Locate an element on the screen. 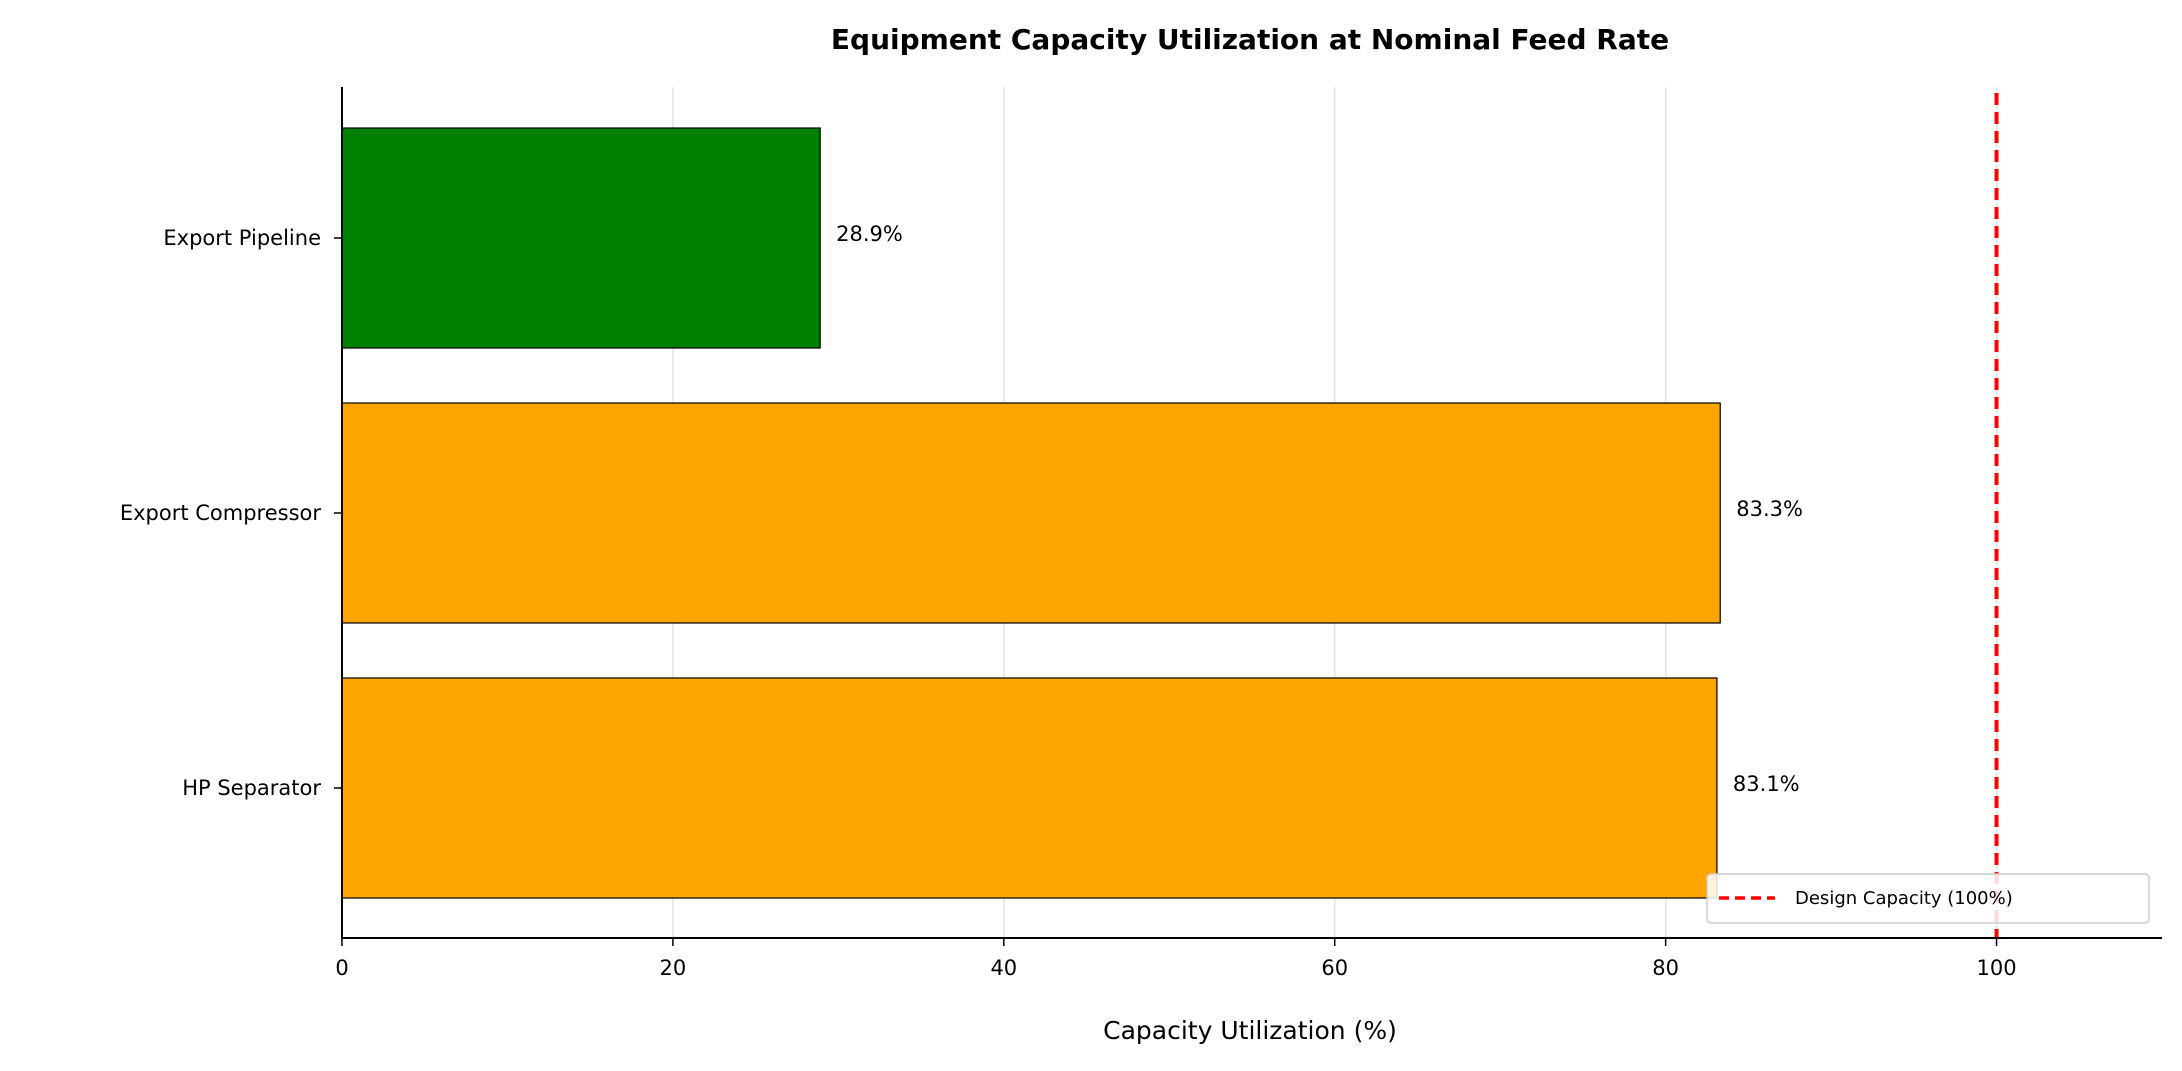  bar-export-pipeline is located at coordinates (581, 238).